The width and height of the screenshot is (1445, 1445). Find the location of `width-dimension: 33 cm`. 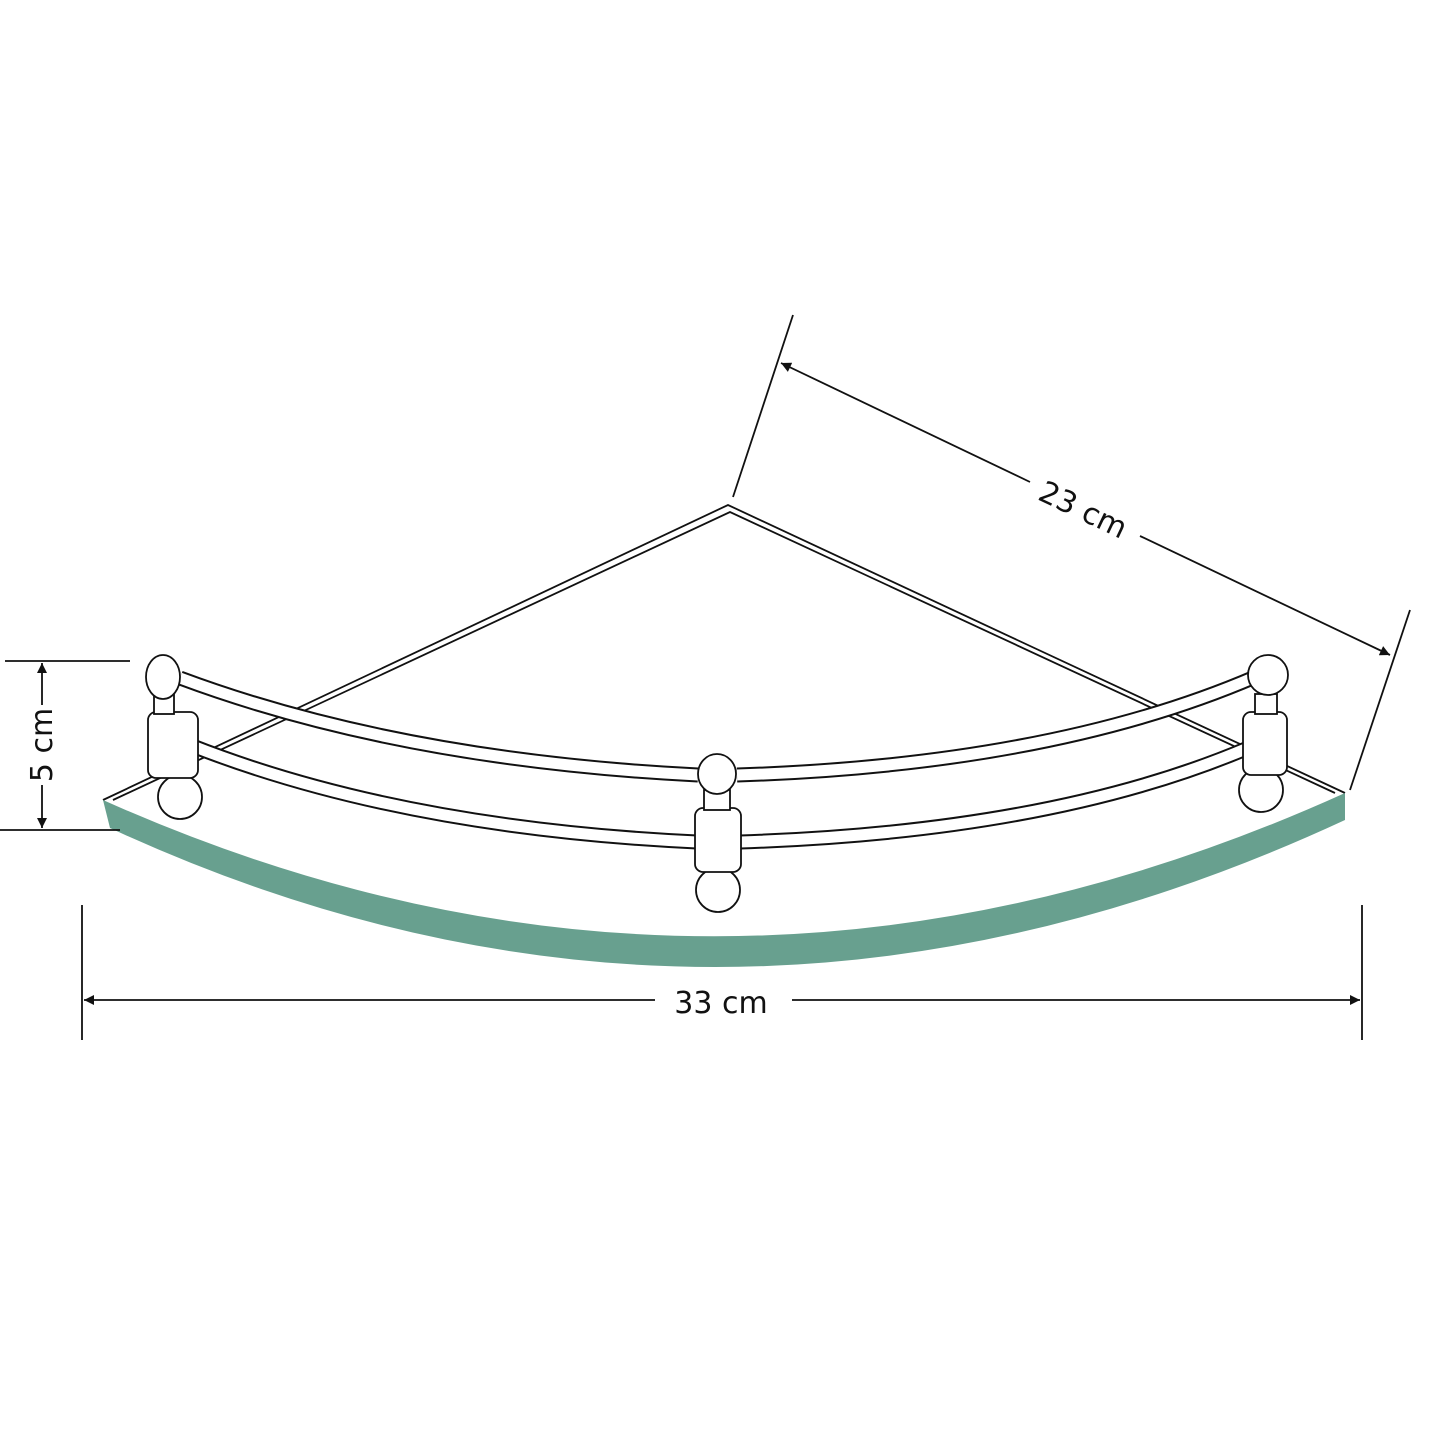

width-dimension: 33 cm is located at coordinates (722, 972).